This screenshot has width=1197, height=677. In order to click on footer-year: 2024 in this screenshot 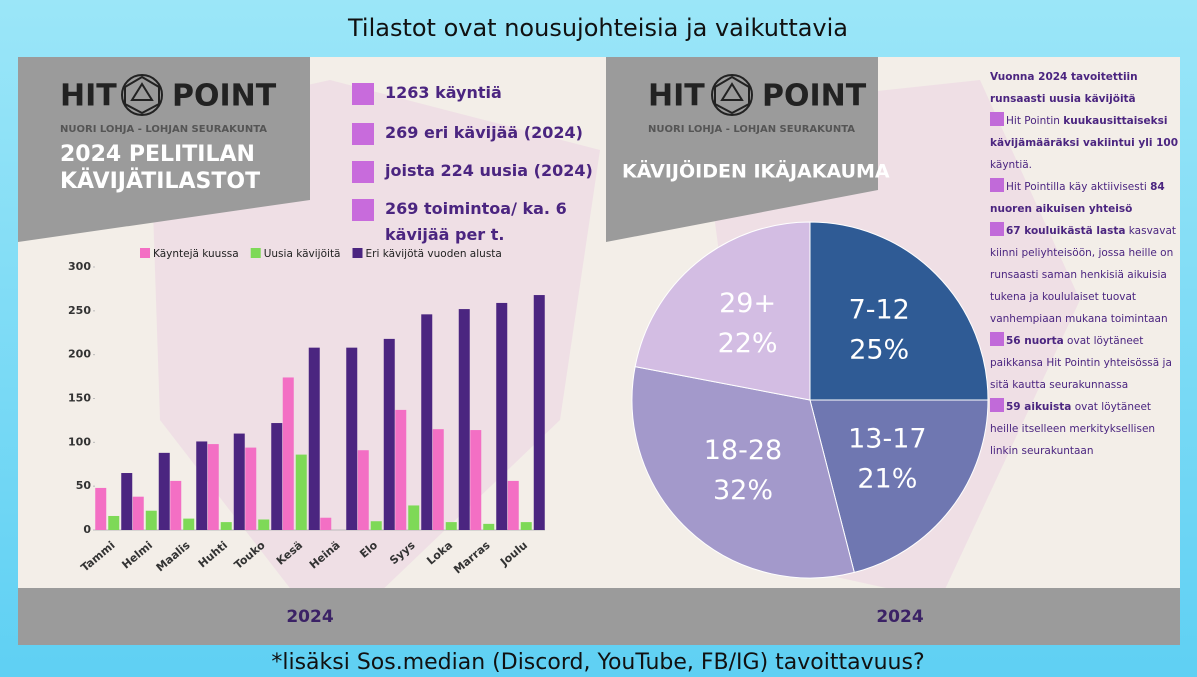, I will do `click(899, 617)`.